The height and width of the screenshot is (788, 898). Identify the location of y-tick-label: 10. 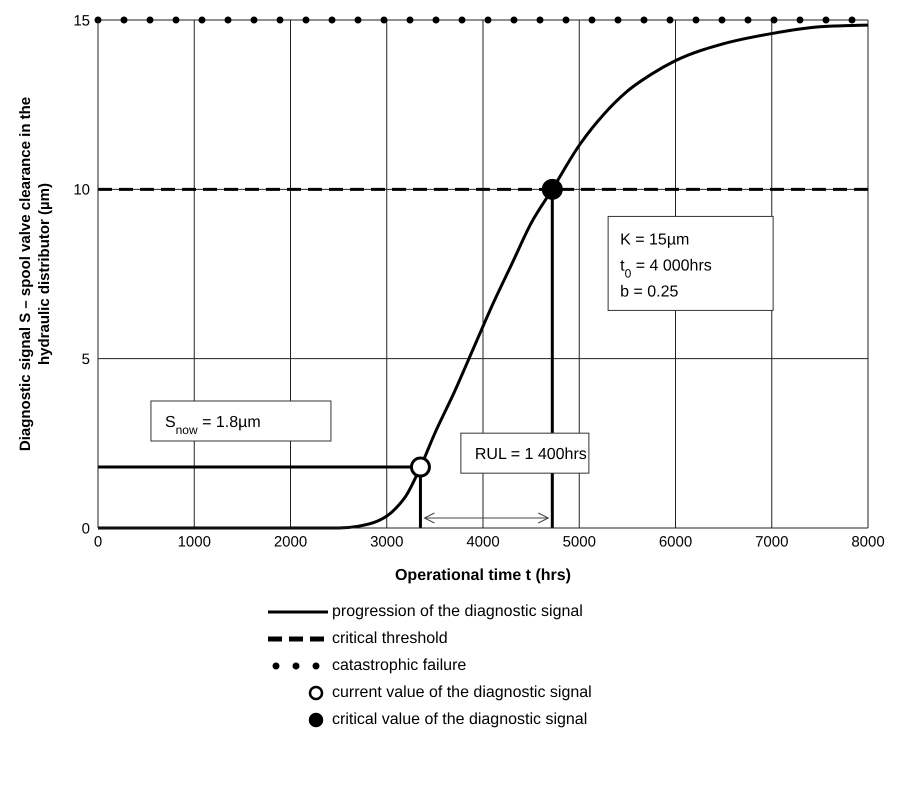
(81, 190).